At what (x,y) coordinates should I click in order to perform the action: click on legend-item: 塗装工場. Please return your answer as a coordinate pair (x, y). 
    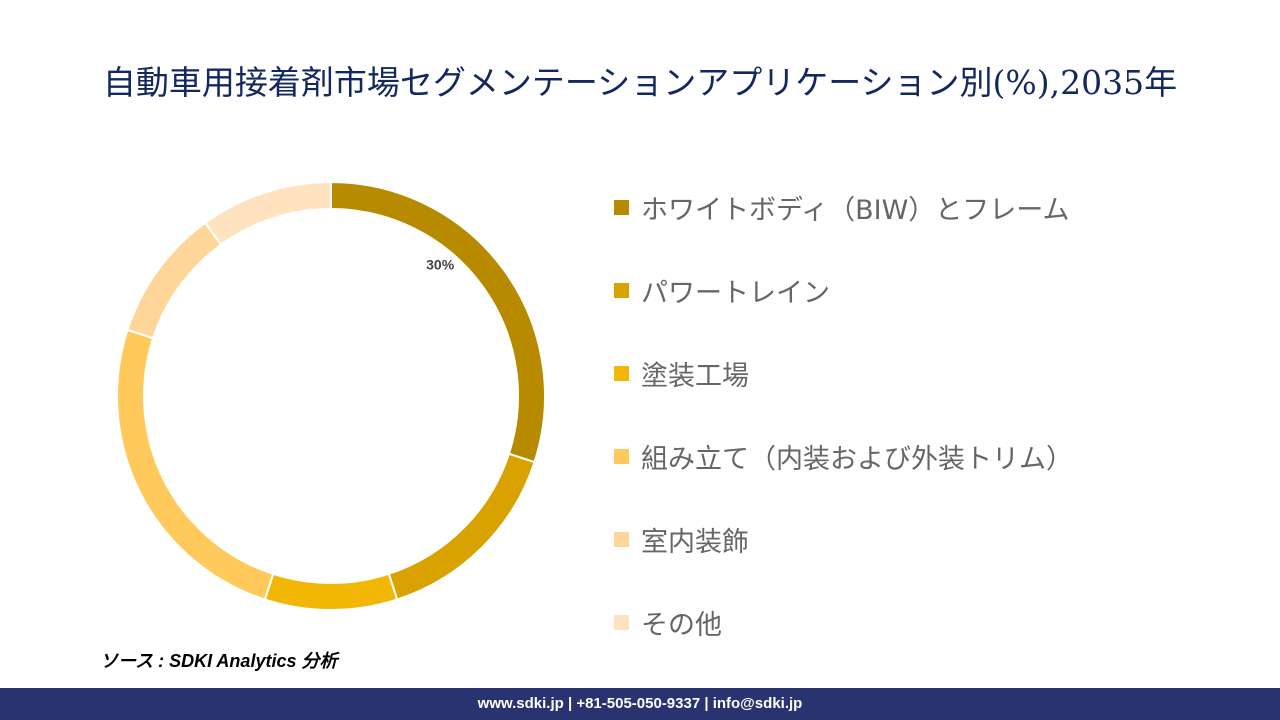
    Looking at the image, I should click on (843, 373).